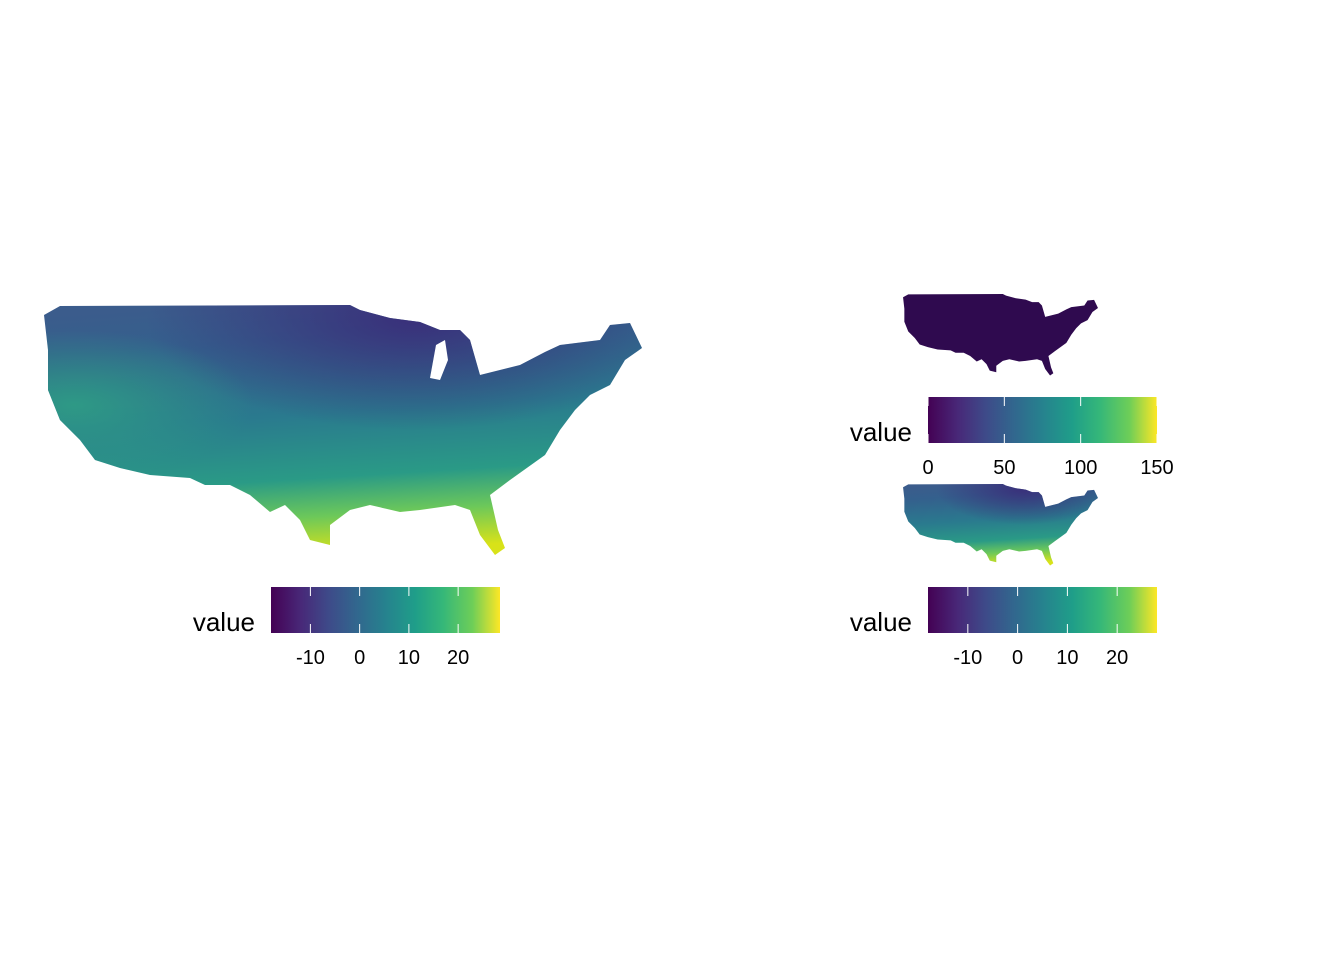  What do you see at coordinates (1004, 468) in the screenshot?
I see `tick-label: 50` at bounding box center [1004, 468].